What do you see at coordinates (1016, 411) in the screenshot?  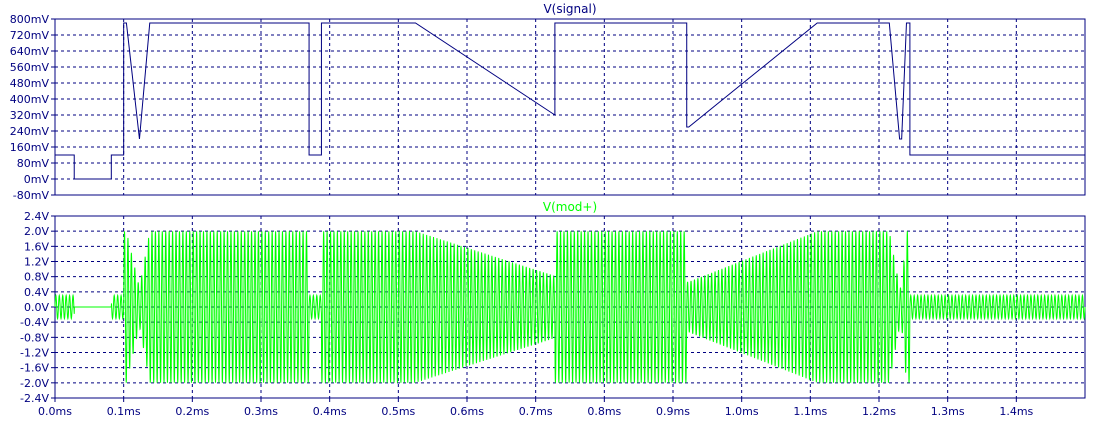 I see `x-tick-label: 1.4ms` at bounding box center [1016, 411].